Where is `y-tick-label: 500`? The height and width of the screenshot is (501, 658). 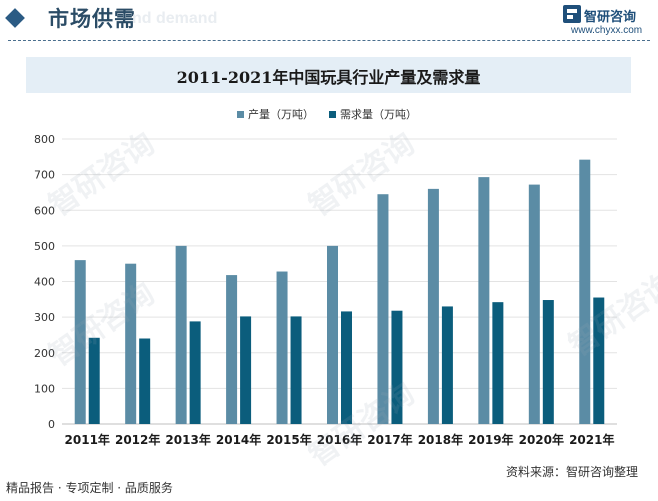
y-tick-label: 500 is located at coordinates (44, 246).